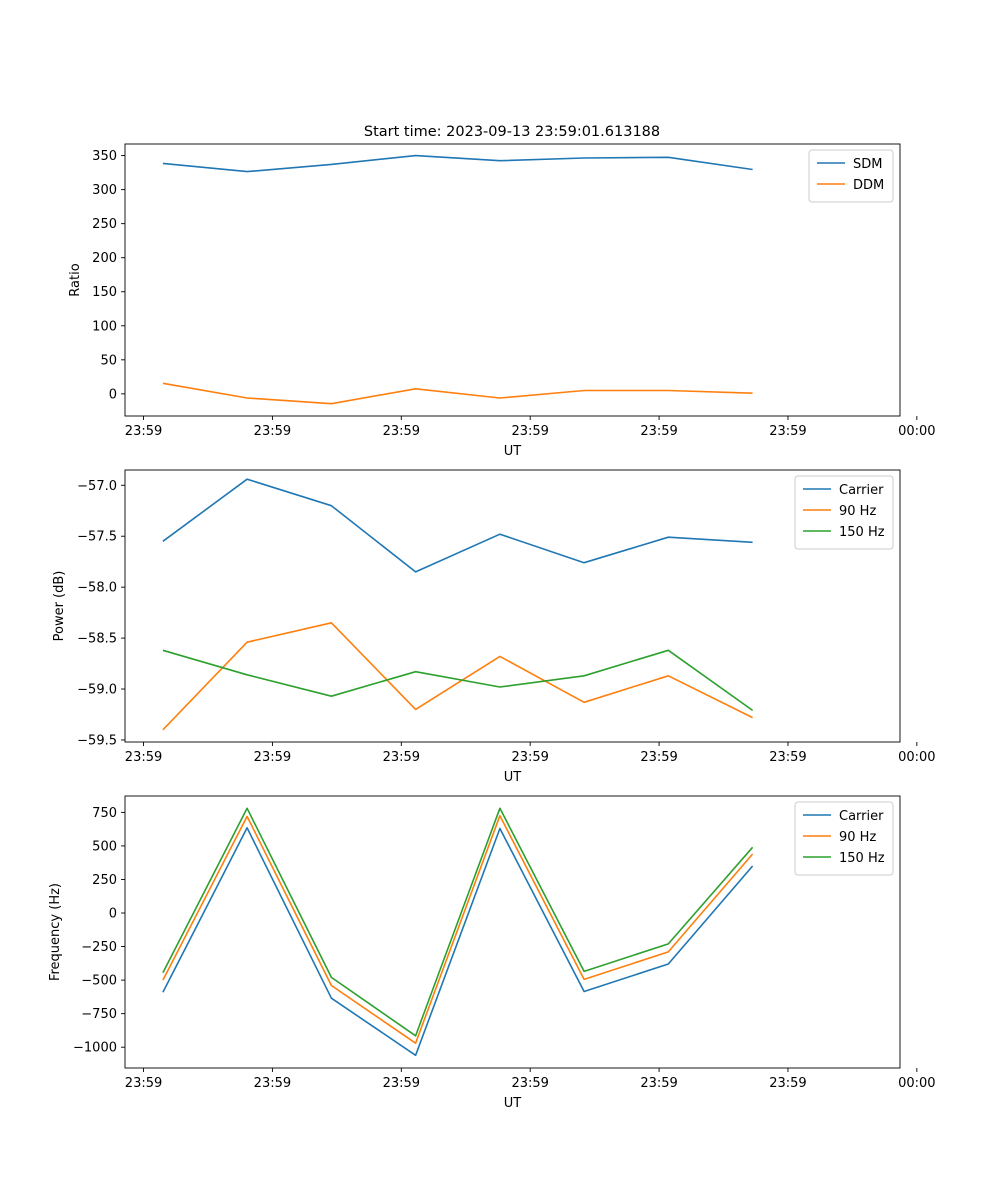  I want to click on y-tick-label: 50, so click(108, 360).